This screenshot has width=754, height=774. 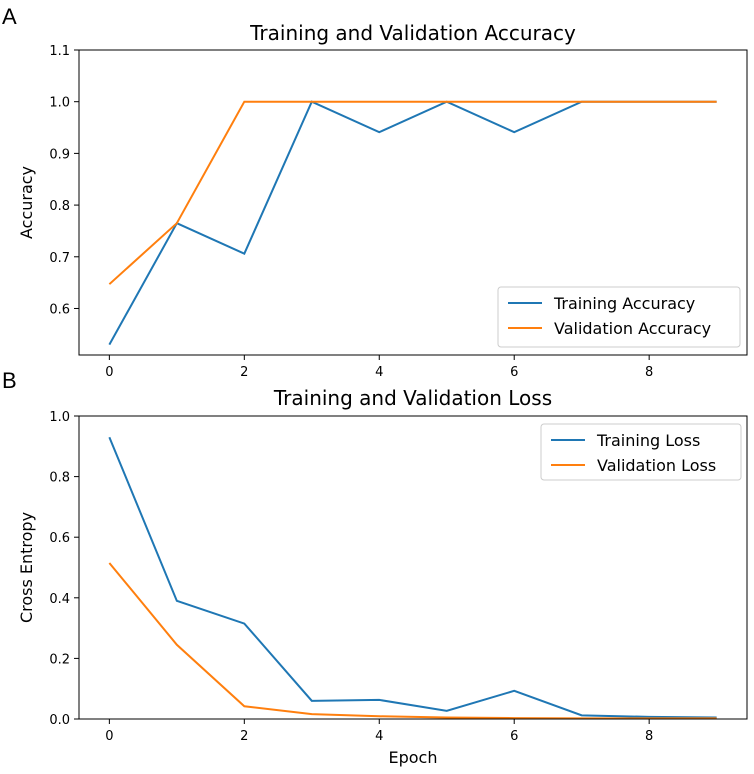 I want to click on y-tick-label: 1.1, so click(x=59, y=51).